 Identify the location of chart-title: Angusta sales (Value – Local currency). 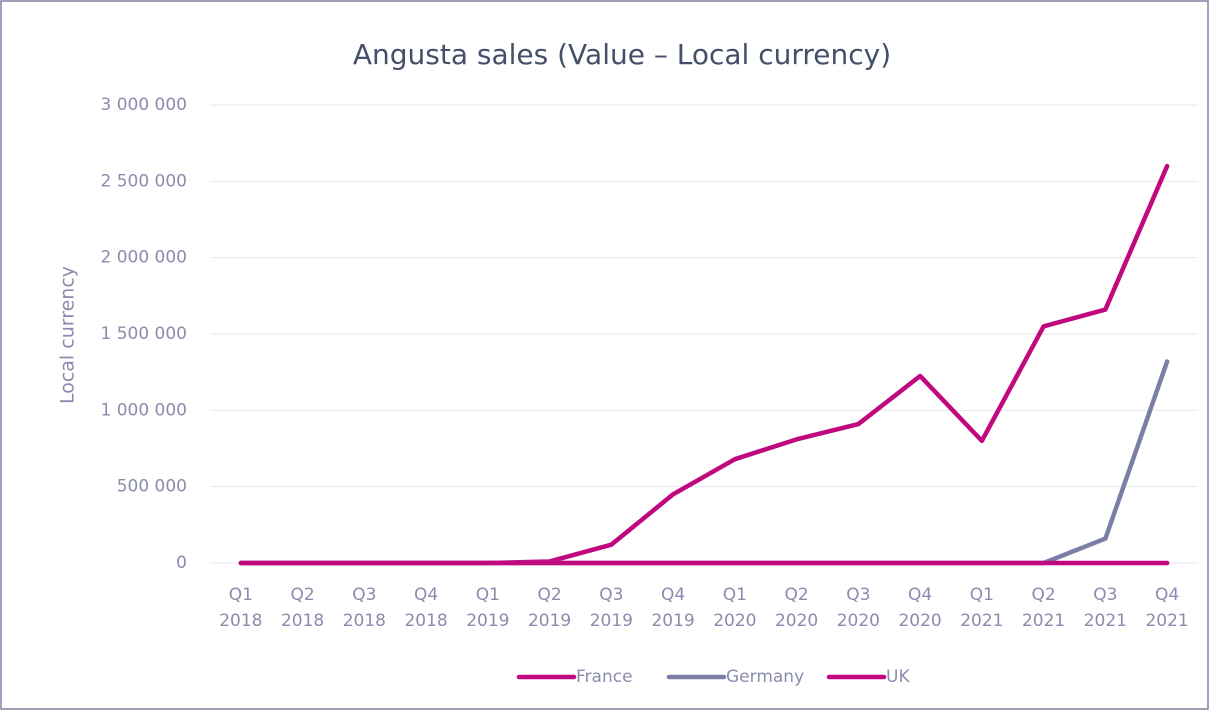
(622, 54).